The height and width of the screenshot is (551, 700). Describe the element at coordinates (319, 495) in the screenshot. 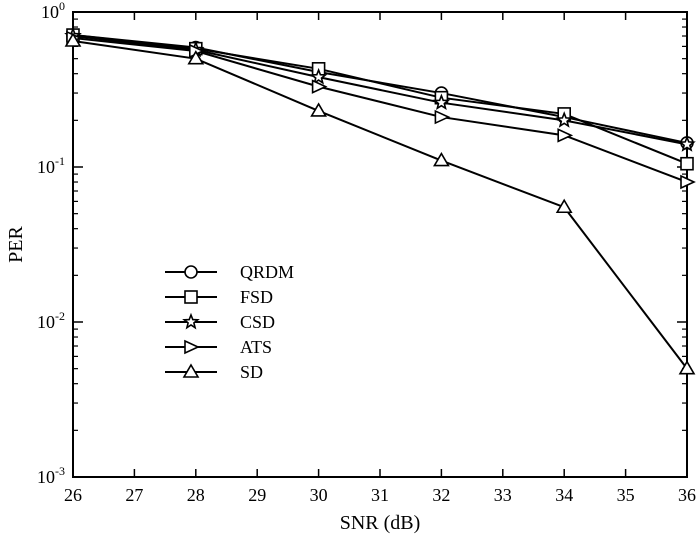

I see `x-tick-label: 30` at that location.